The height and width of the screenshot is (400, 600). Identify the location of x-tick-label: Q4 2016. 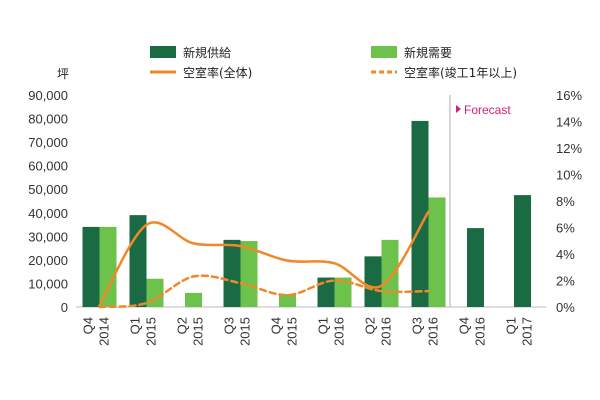
(472, 331).